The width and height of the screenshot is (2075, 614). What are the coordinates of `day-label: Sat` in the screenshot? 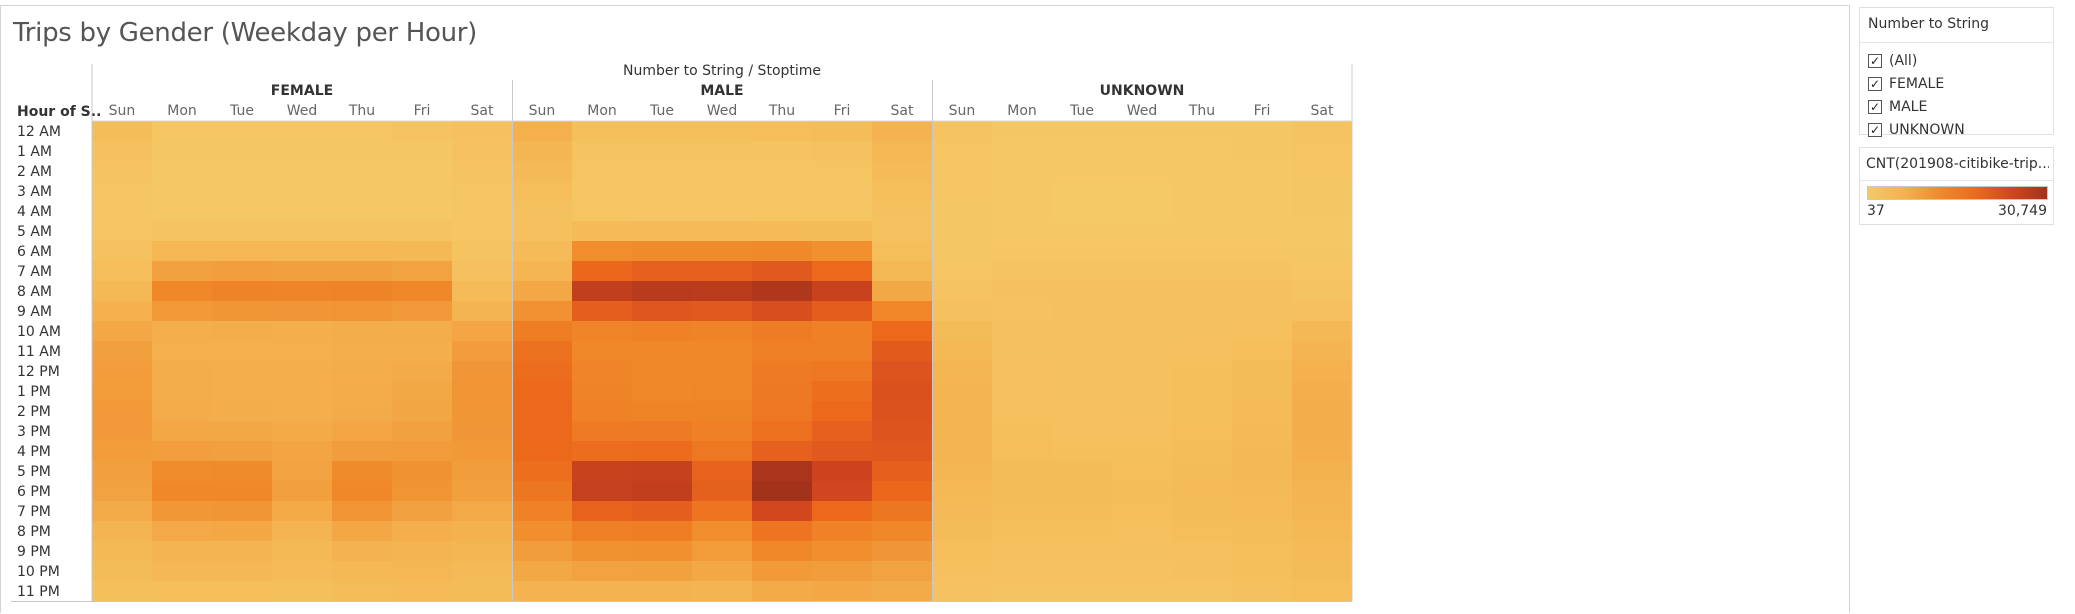 It's located at (902, 111).